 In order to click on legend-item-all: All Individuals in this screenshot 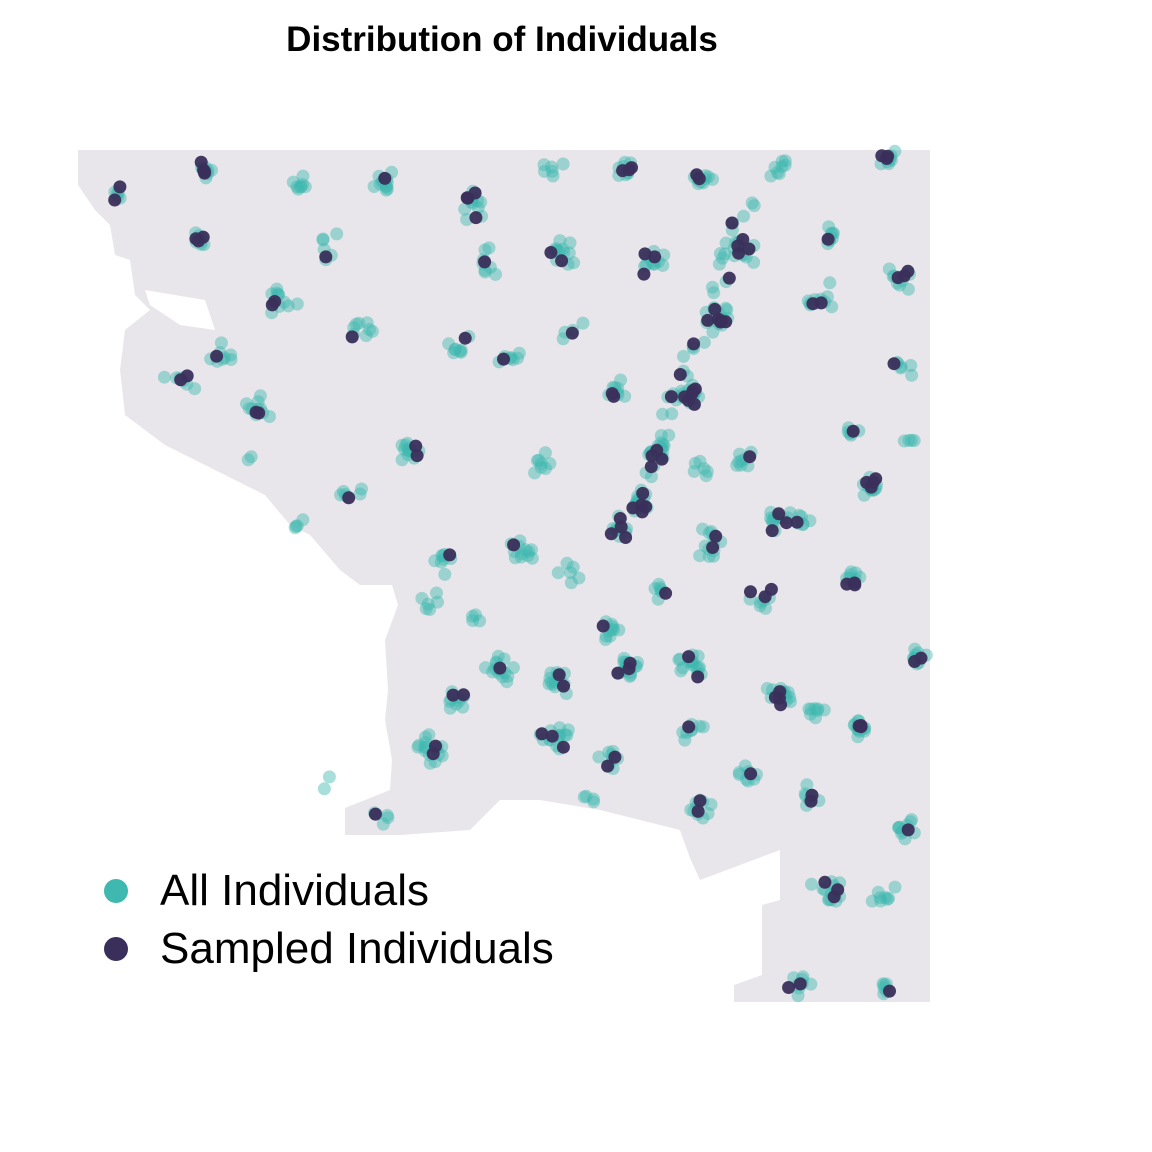, I will do `click(329, 891)`.